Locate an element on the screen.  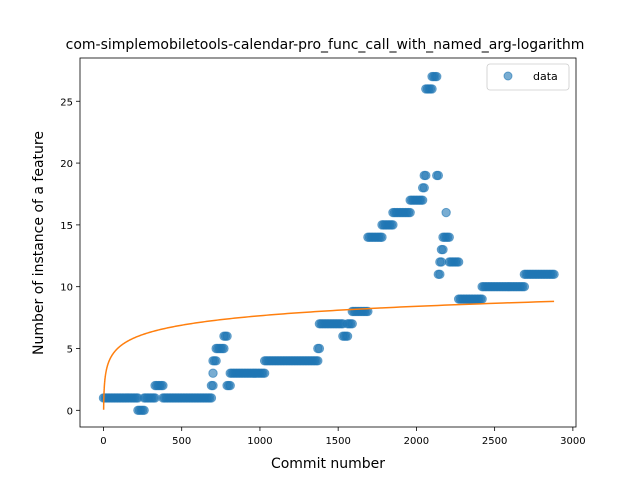
y-axis-label: Number of instance of a feature is located at coordinates (39, 243).